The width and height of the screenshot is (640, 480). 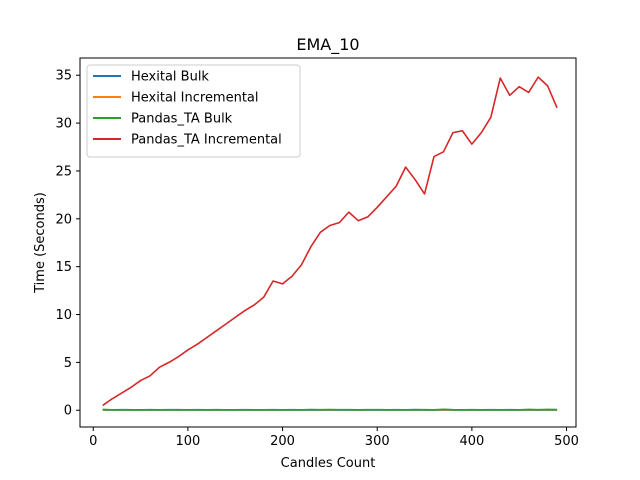 I want to click on x-tick-label-3: 300, so click(x=377, y=441).